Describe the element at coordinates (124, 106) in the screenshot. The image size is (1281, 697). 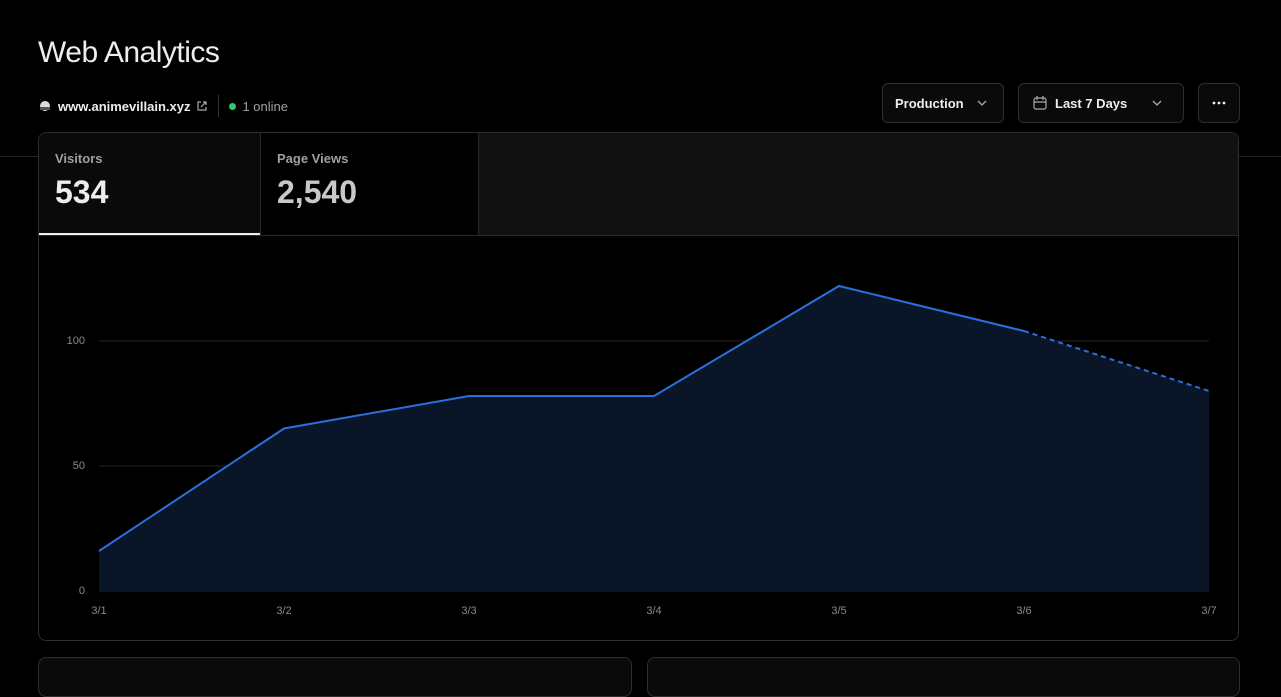
I see `domain-link: www.animevillain.xyz` at that location.